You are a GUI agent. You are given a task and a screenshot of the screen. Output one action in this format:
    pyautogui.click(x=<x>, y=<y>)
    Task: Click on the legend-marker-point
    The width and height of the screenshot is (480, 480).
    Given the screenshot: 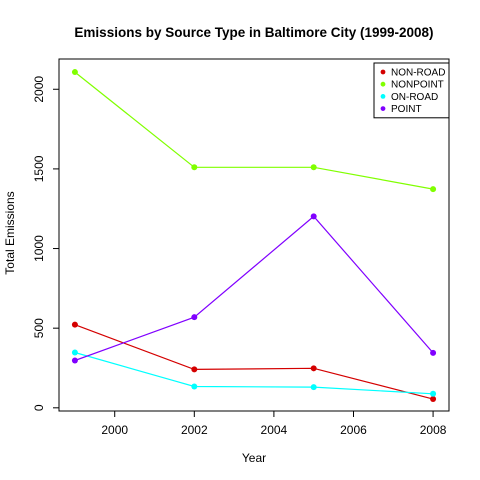 What is the action you would take?
    pyautogui.click(x=383, y=108)
    